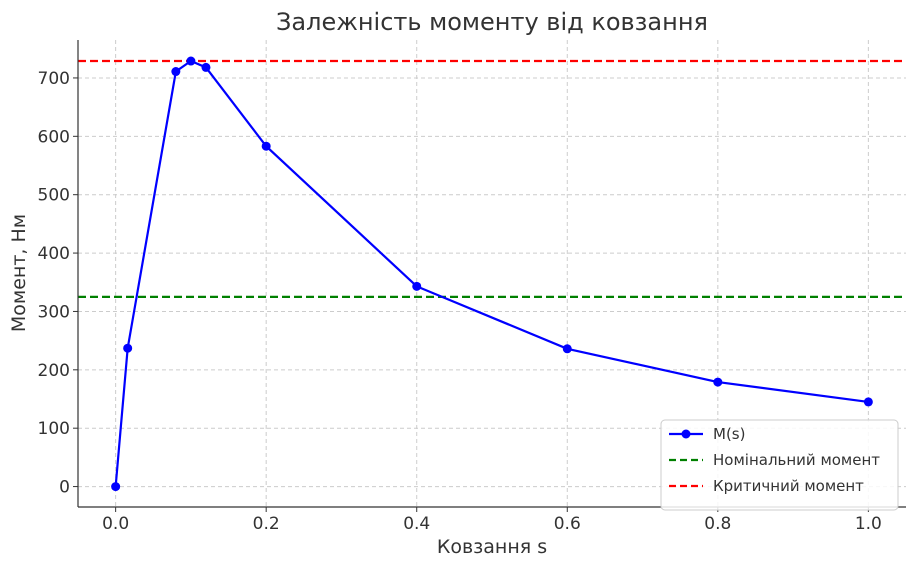 The width and height of the screenshot is (912, 563). What do you see at coordinates (54, 137) in the screenshot?
I see `y-tick-label: 600` at bounding box center [54, 137].